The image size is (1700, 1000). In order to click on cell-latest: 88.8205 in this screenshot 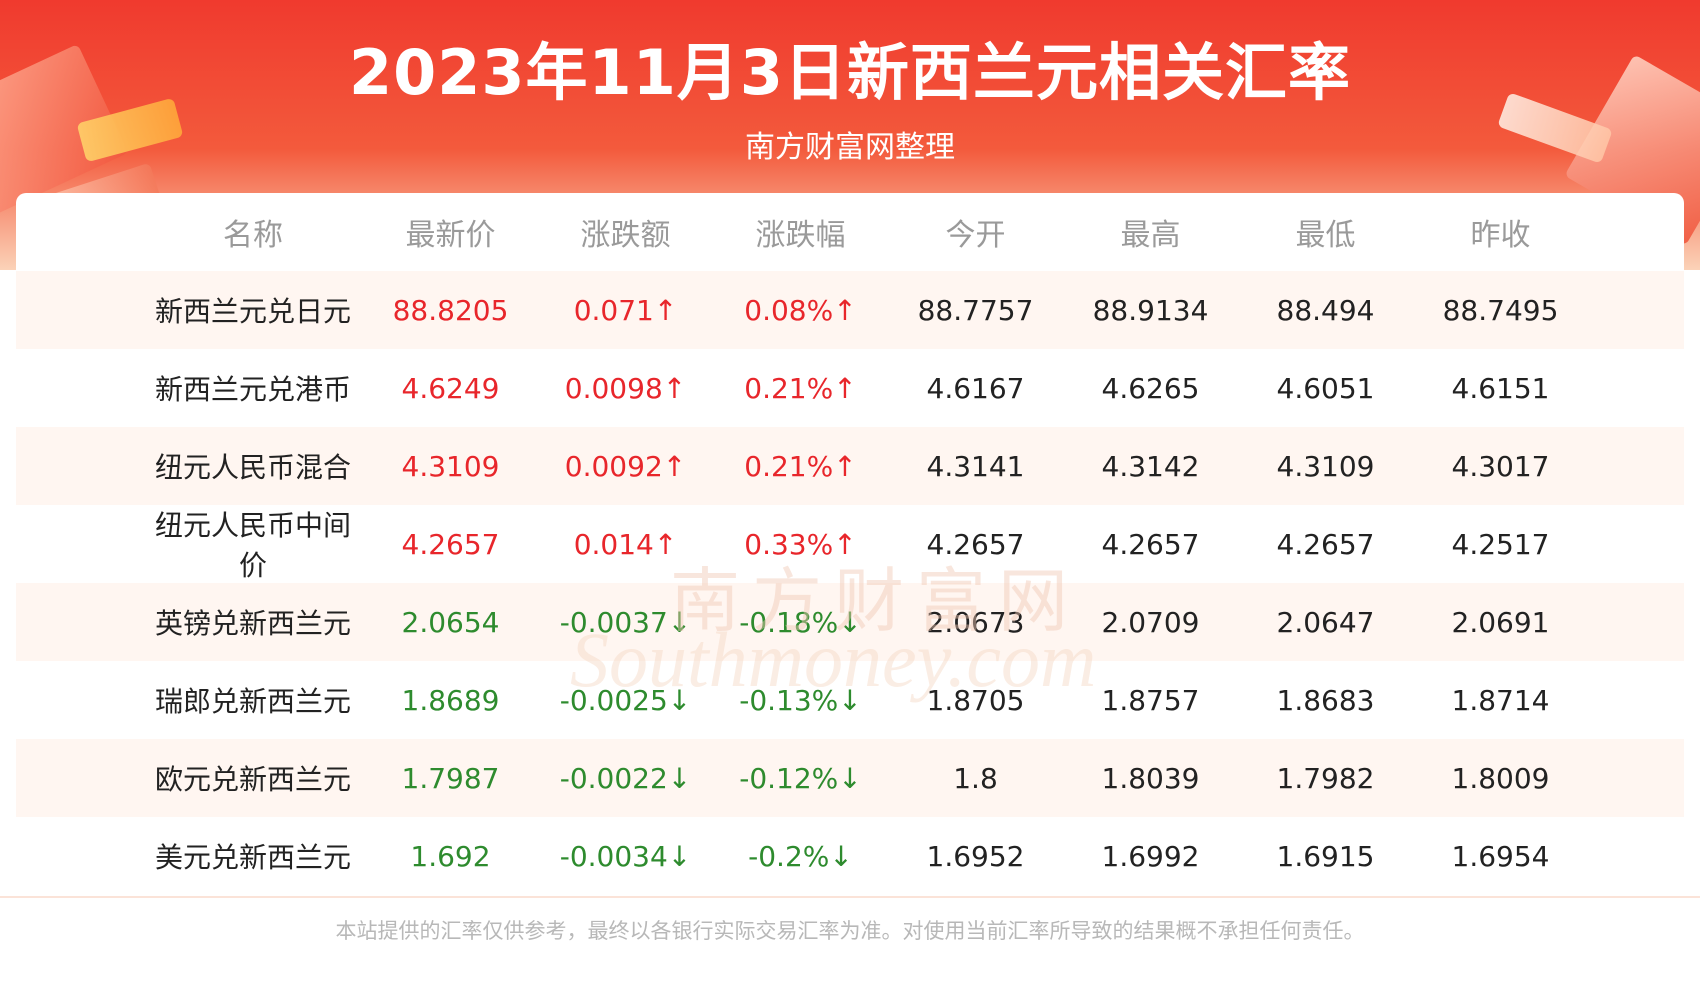, I will do `click(450, 310)`.